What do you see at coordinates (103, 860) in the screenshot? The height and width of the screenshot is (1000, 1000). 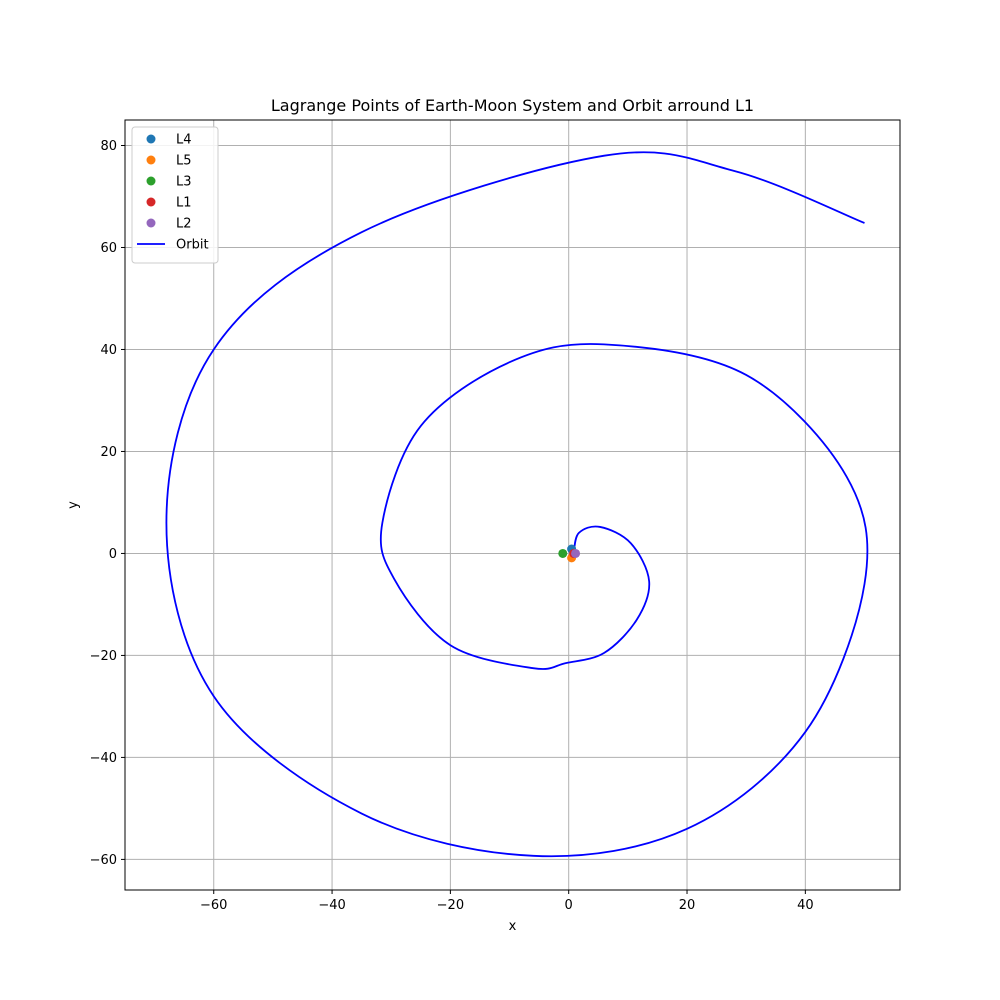 I see `y-tick-label: −60` at bounding box center [103, 860].